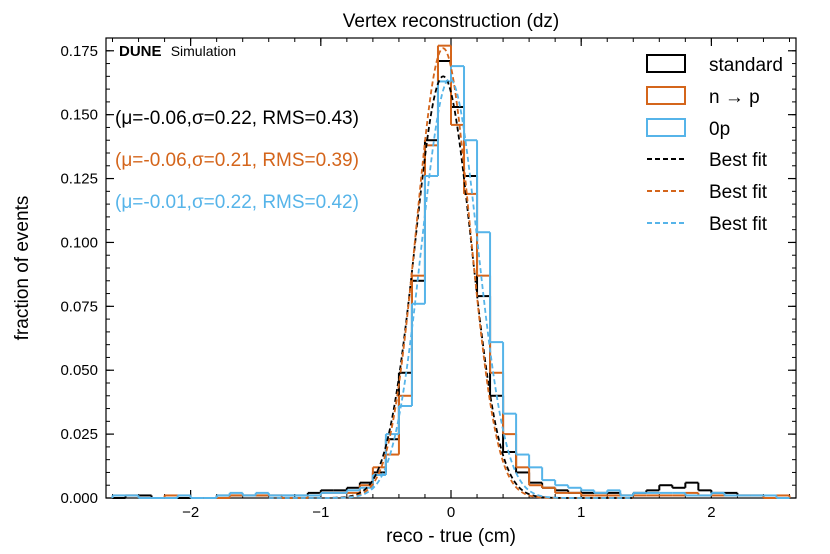  Describe the element at coordinates (451, 536) in the screenshot. I see `x-axis-label: reco - true (cm)` at that location.